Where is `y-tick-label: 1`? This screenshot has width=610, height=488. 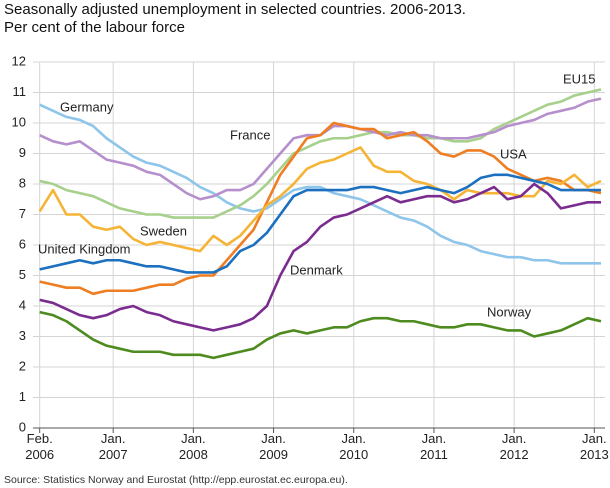
y-tick-label: 1 is located at coordinates (22, 396).